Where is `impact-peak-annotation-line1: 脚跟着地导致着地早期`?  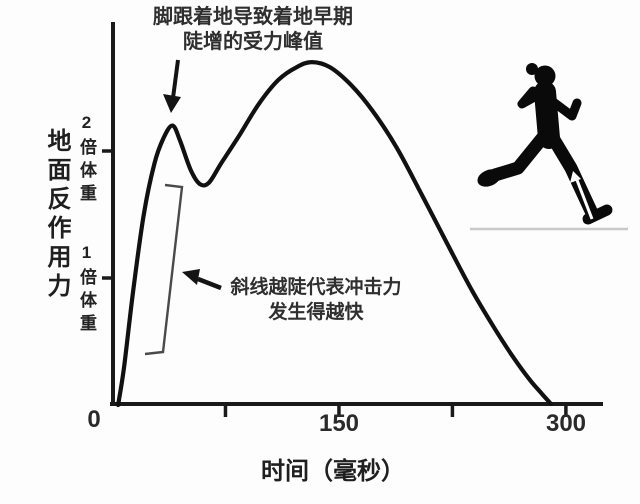
impact-peak-annotation-line1: 脚跟着地导致着地早期 is located at coordinates (253, 17).